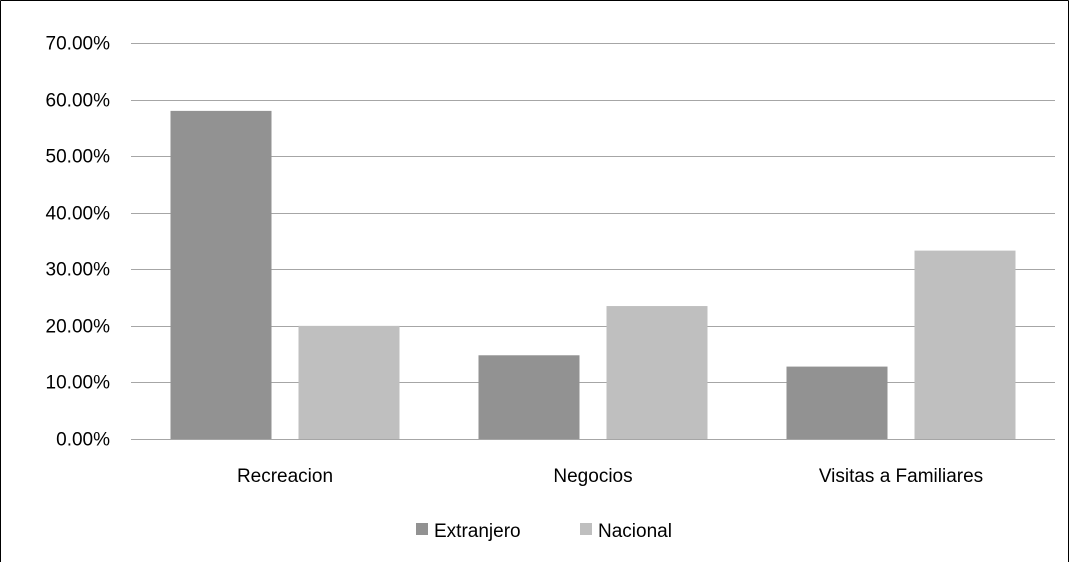 This screenshot has height=567, width=1070. Describe the element at coordinates (78, 383) in the screenshot. I see `y-tick-label: 10.00%` at that location.